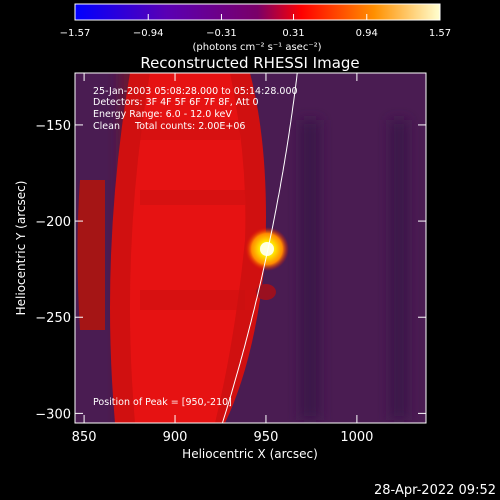 The width and height of the screenshot is (500, 500). What do you see at coordinates (266, 437) in the screenshot?
I see `x-tick-label: 950` at bounding box center [266, 437].